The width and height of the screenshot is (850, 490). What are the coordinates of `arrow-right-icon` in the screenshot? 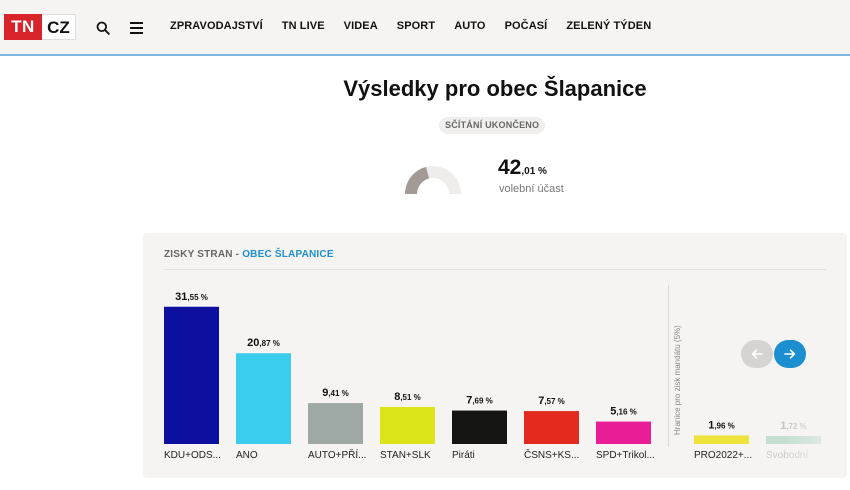 It's located at (790, 354).